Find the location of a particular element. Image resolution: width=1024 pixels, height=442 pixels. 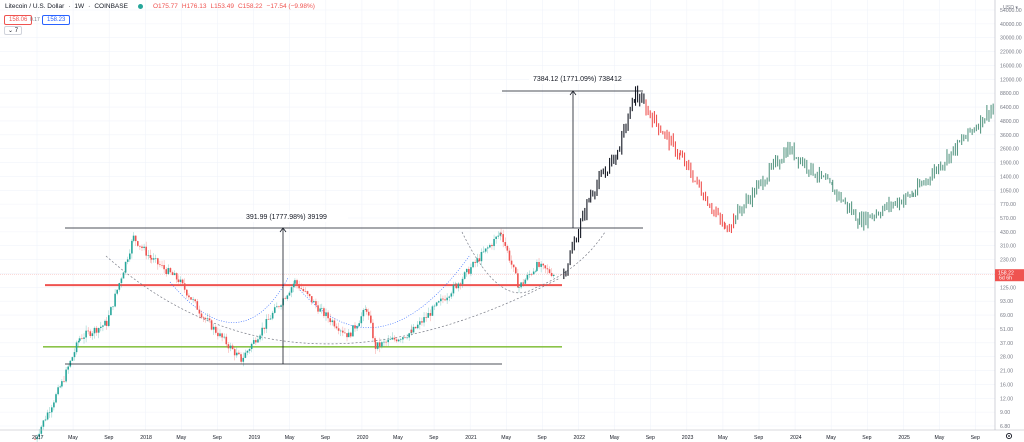

time-label: 2023 is located at coordinates (688, 438).